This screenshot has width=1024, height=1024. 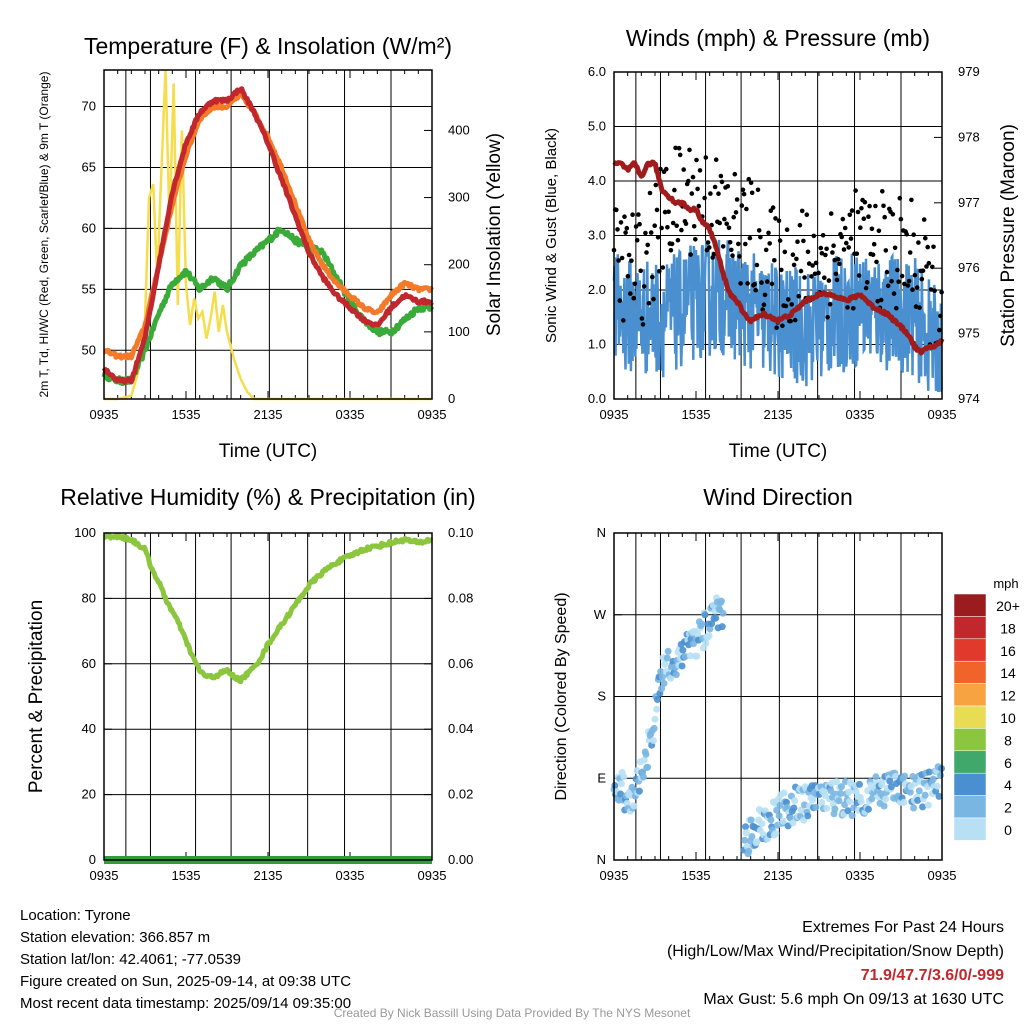 What do you see at coordinates (268, 608) in the screenshot?
I see `series-relative-humidity` at bounding box center [268, 608].